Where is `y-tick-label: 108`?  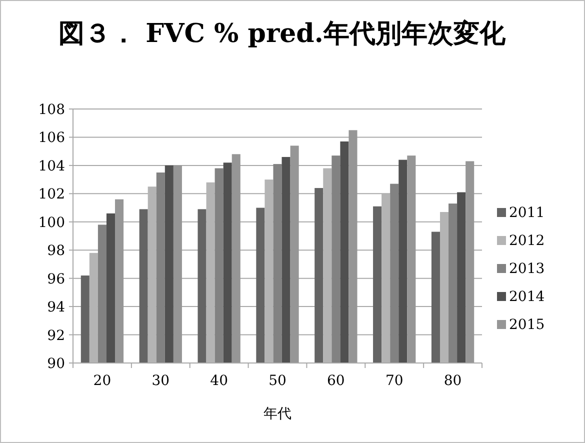
y-tick-label: 108 is located at coordinates (51, 110).